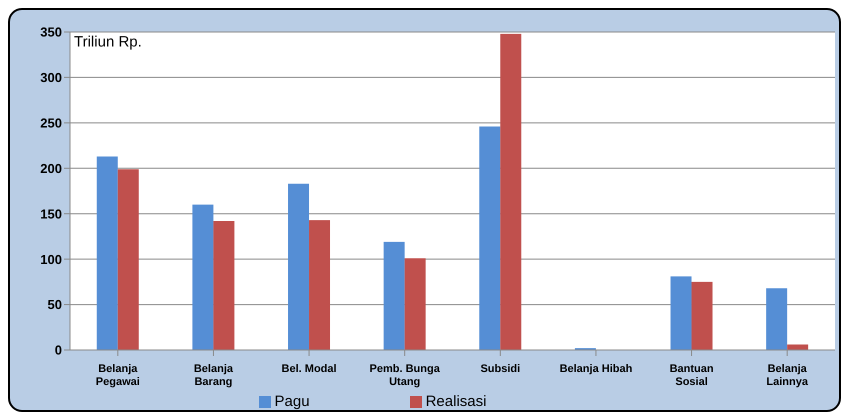  What do you see at coordinates (309, 369) in the screenshot?
I see `x-tick-label: Bel. Modal` at bounding box center [309, 369].